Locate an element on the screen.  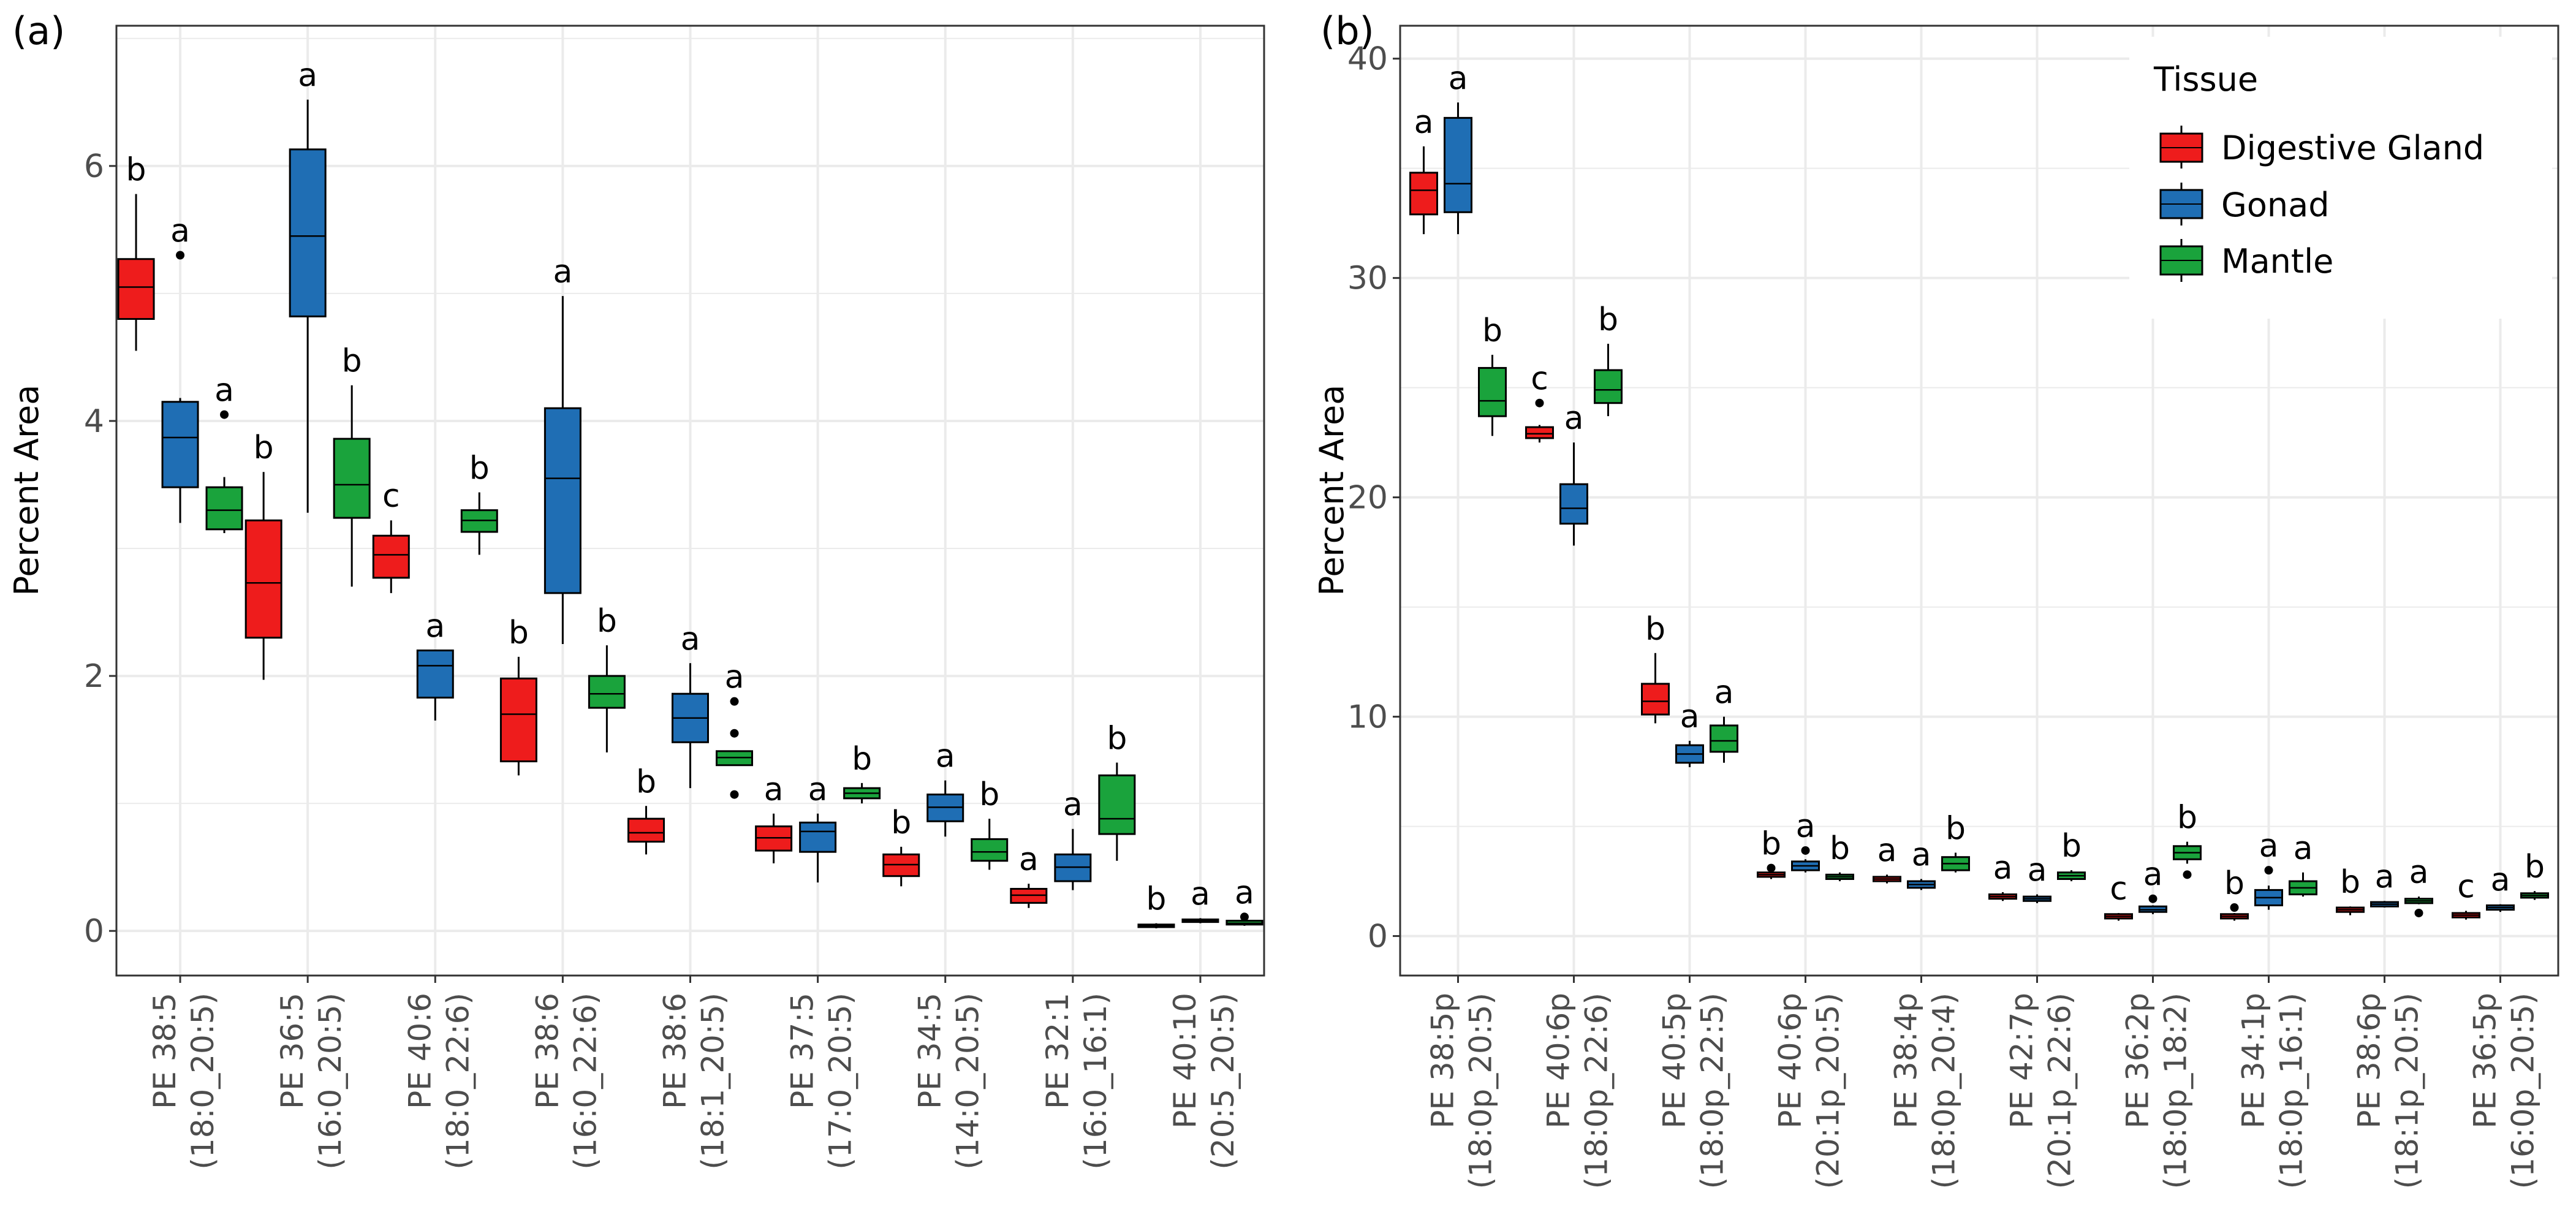
y-tick-label: 4 is located at coordinates (94, 421).